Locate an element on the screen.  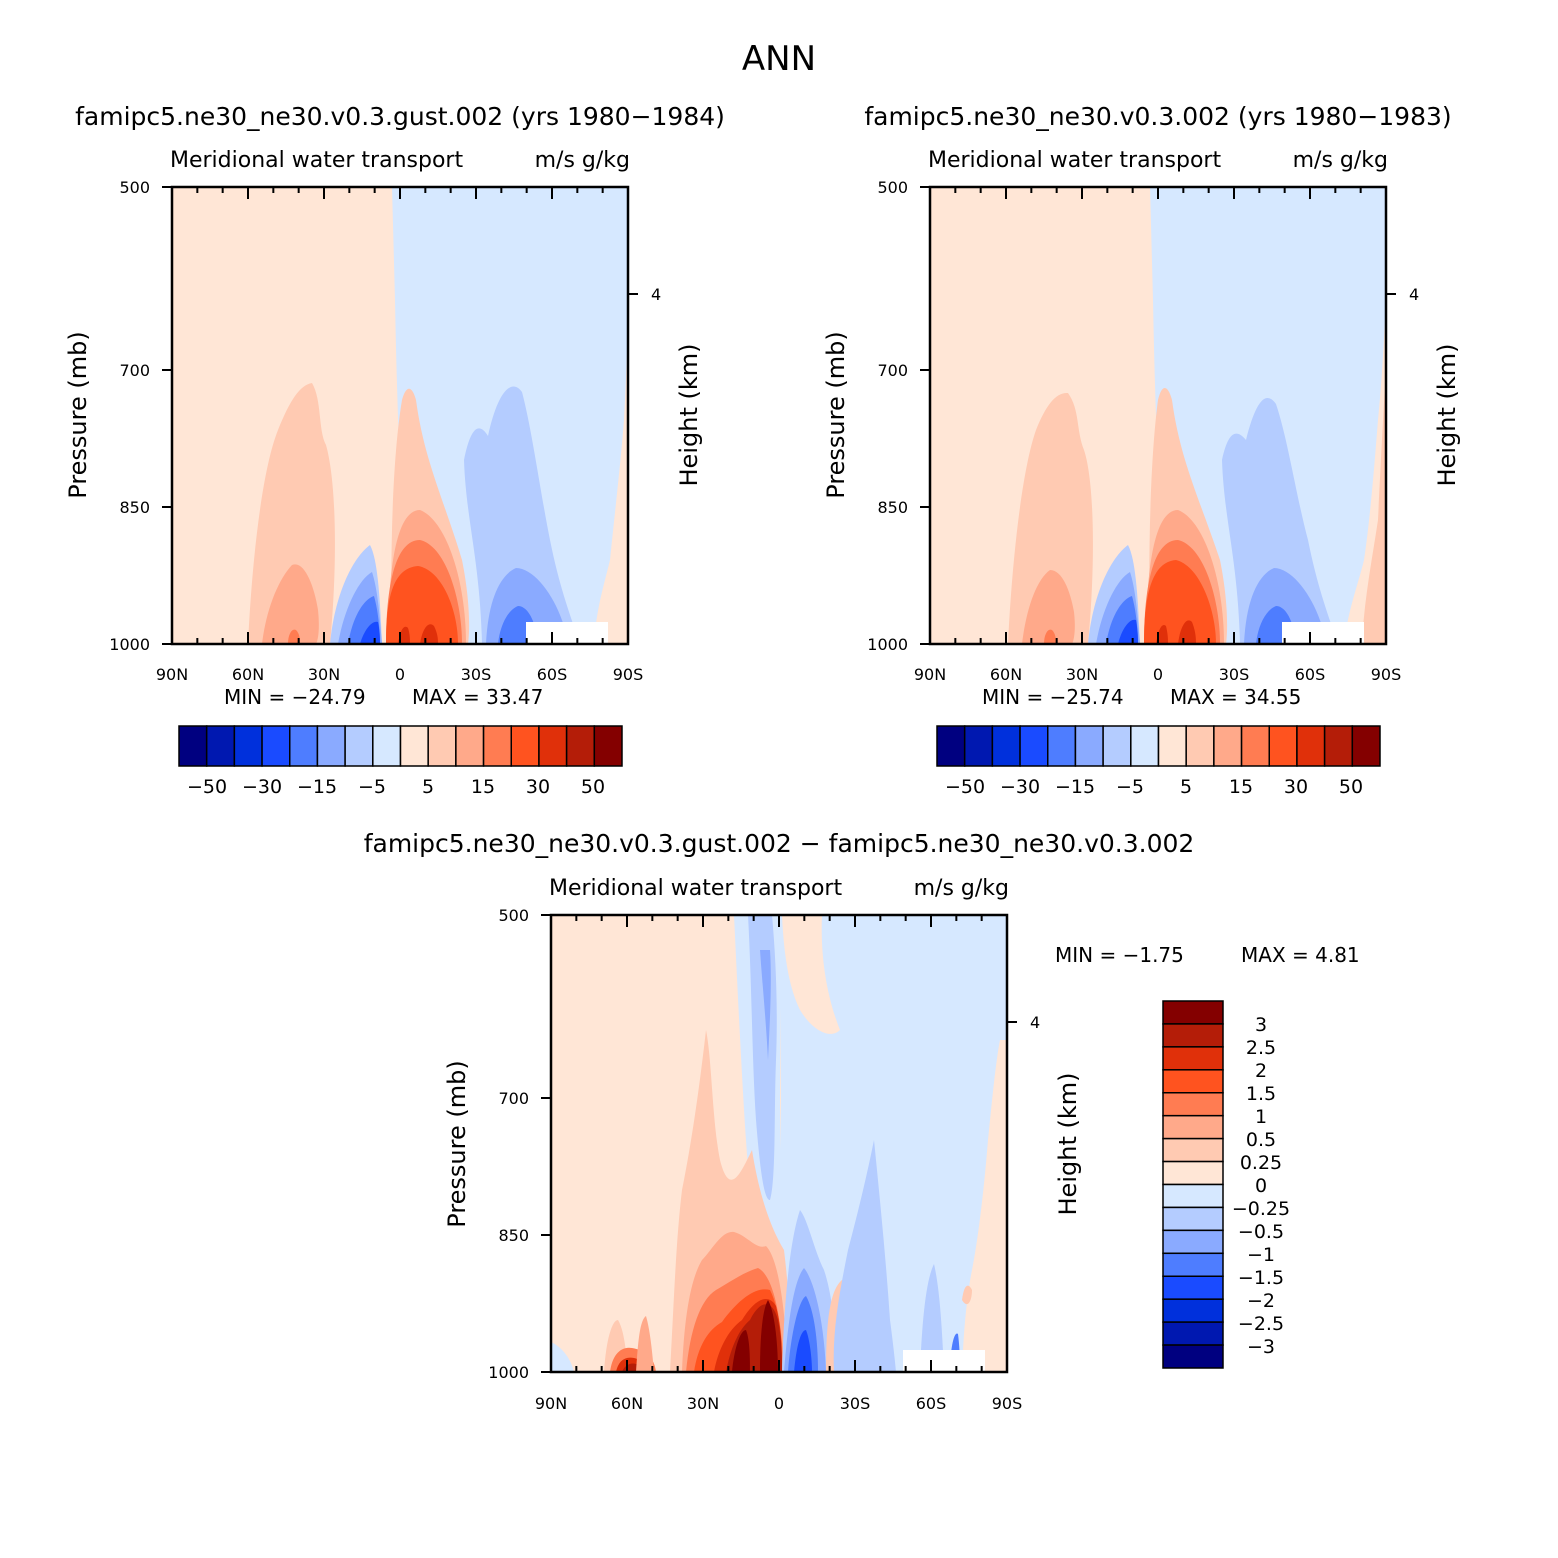
blob-nh-mid is located at coordinates (290, 604).